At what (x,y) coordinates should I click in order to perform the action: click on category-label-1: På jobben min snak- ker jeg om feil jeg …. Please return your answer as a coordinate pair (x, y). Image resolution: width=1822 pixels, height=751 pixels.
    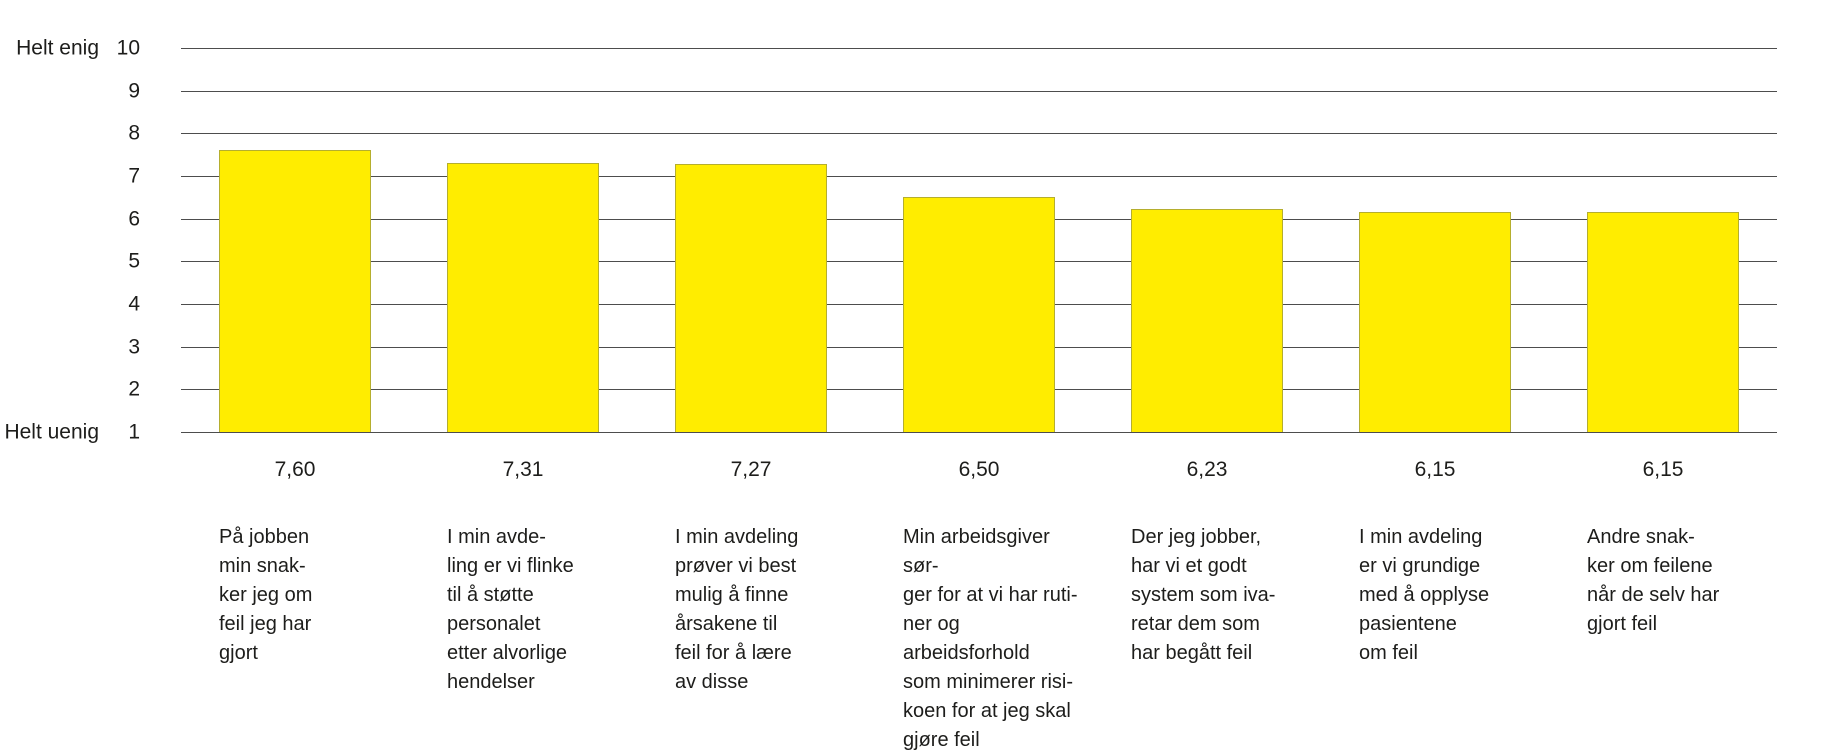
    Looking at the image, I should click on (266, 595).